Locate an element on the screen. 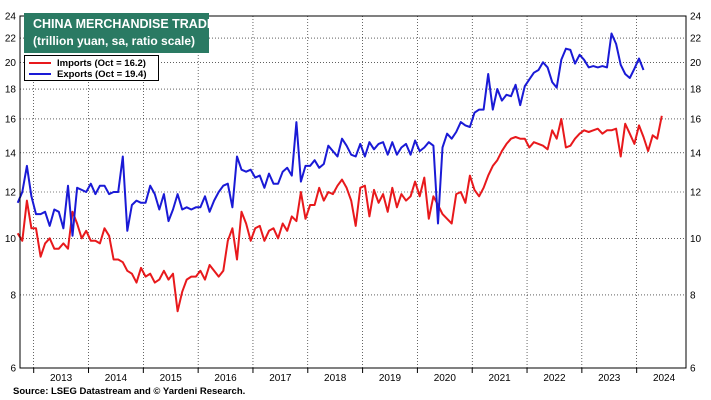  x-tick-label: 2022 is located at coordinates (554, 378).